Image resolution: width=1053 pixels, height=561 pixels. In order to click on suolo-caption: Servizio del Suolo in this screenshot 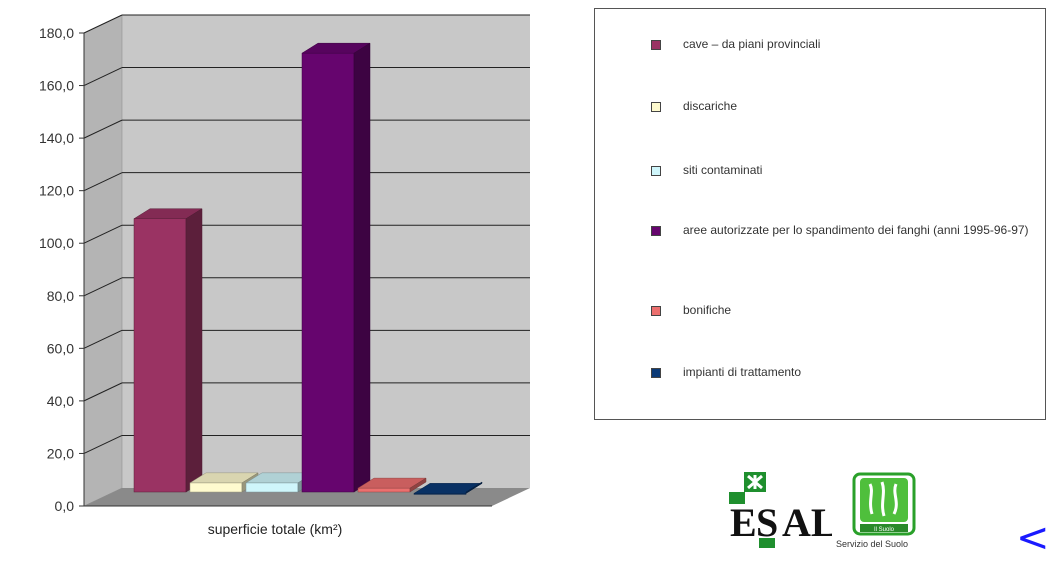, I will do `click(872, 544)`.